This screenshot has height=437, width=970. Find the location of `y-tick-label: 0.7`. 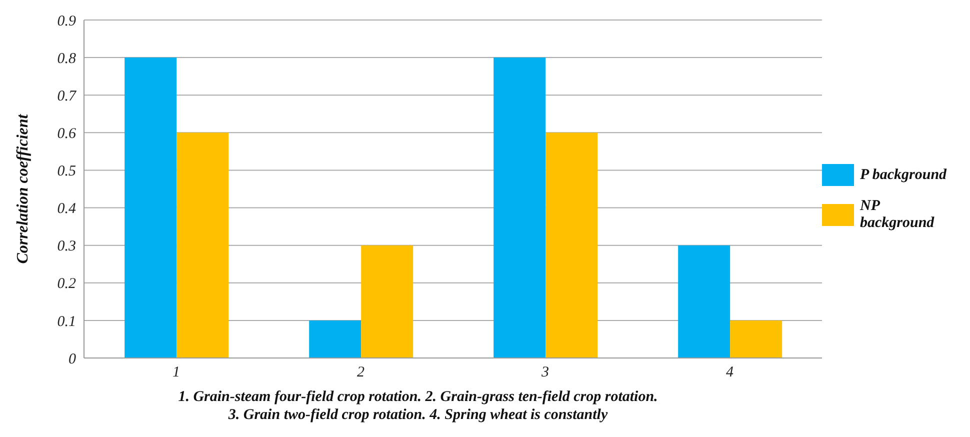

y-tick-label: 0.7 is located at coordinates (67, 96).